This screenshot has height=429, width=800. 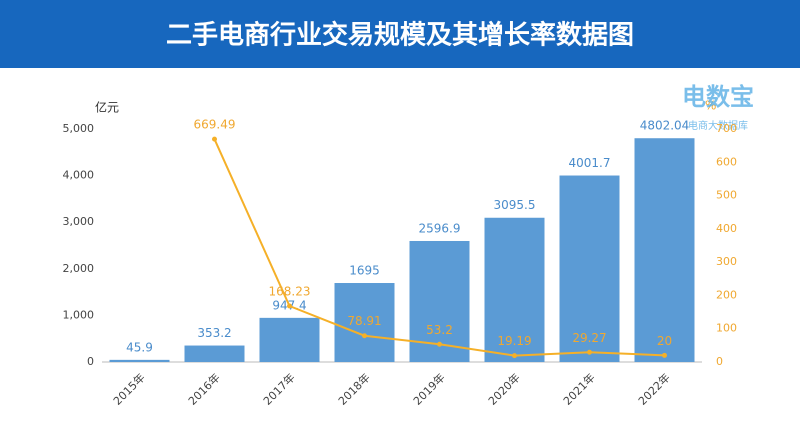 I want to click on x-tick-label: 2017年, so click(x=278, y=388).